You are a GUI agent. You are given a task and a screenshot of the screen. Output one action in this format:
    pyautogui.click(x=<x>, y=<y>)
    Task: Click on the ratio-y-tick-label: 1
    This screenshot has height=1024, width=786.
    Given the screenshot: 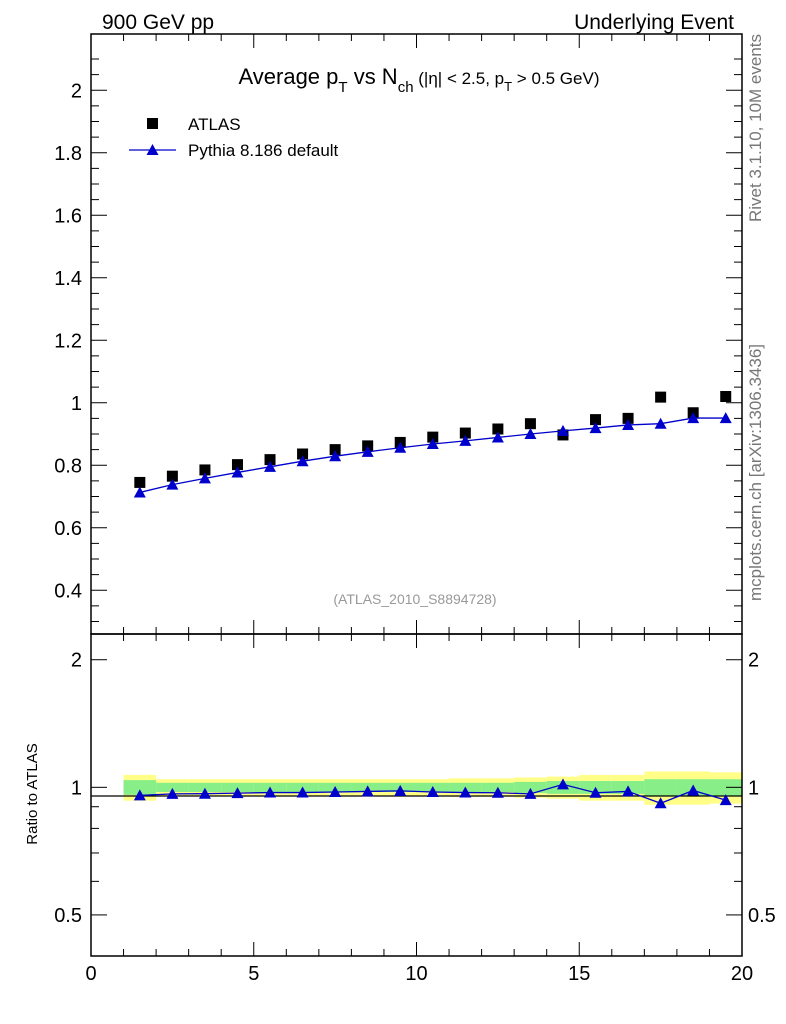 What is the action you would take?
    pyautogui.click(x=76, y=788)
    